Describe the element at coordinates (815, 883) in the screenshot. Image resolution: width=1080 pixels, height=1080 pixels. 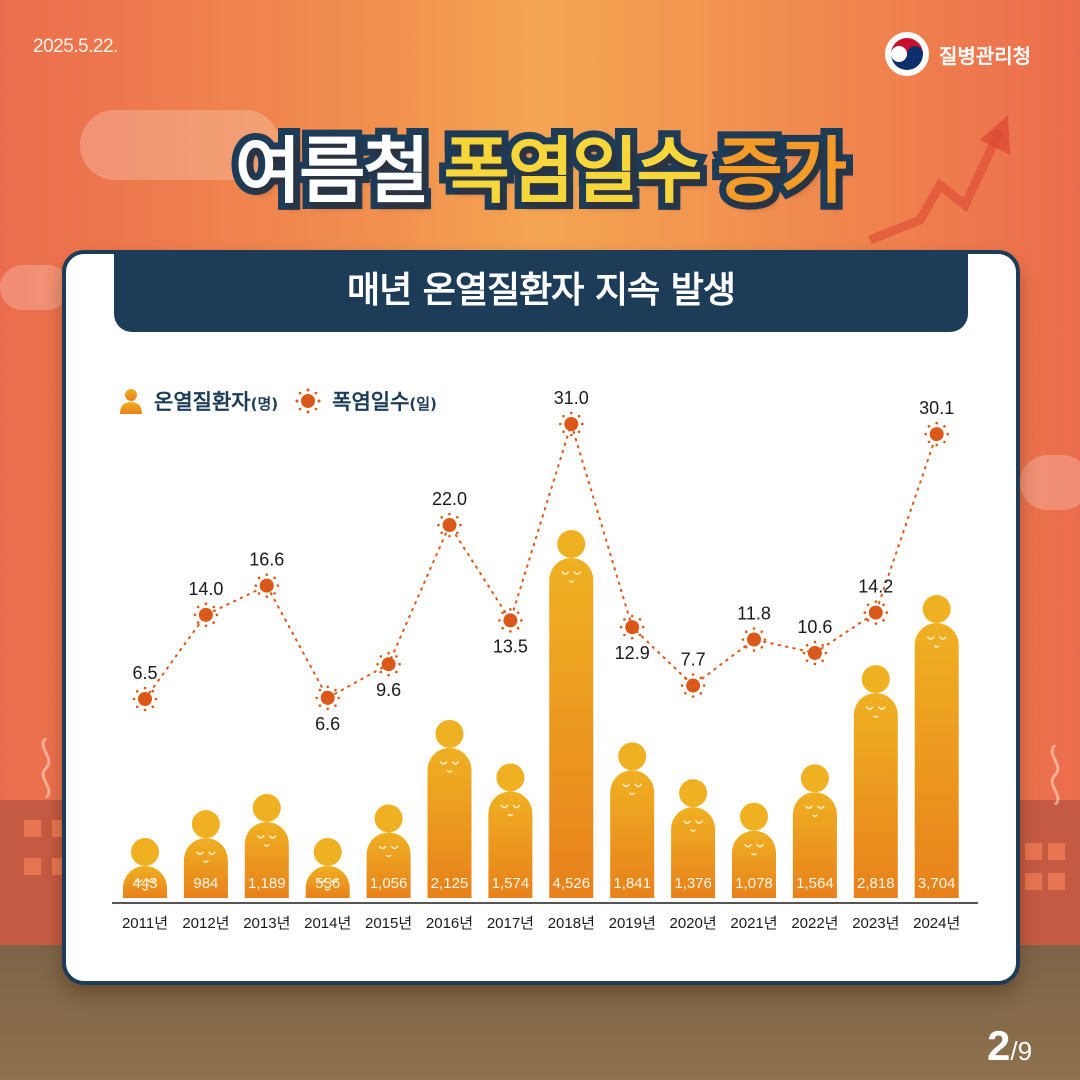
I see `bar-value-label: 1,564` at that location.